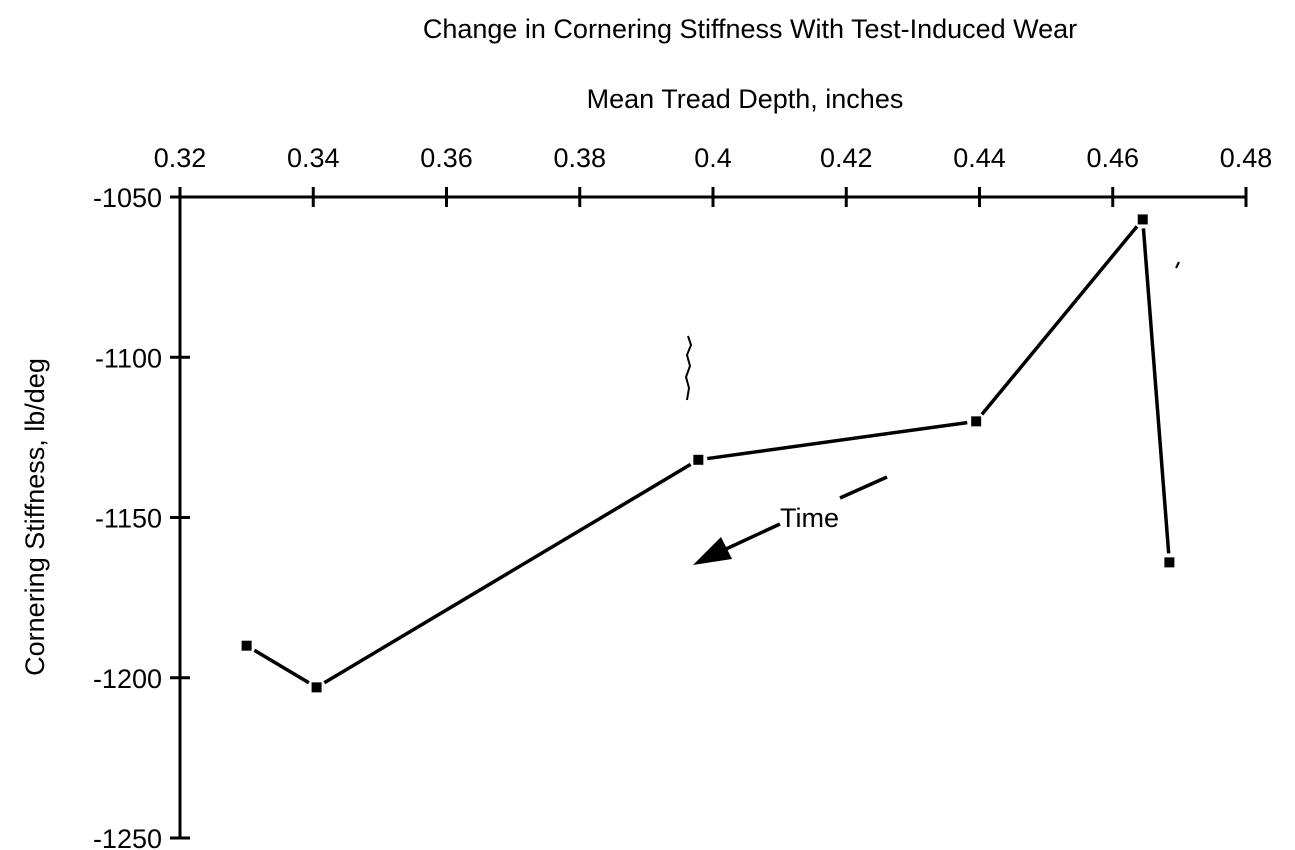 This screenshot has height=850, width=1295. I want to click on time-annotation: Time, so click(790, 520).